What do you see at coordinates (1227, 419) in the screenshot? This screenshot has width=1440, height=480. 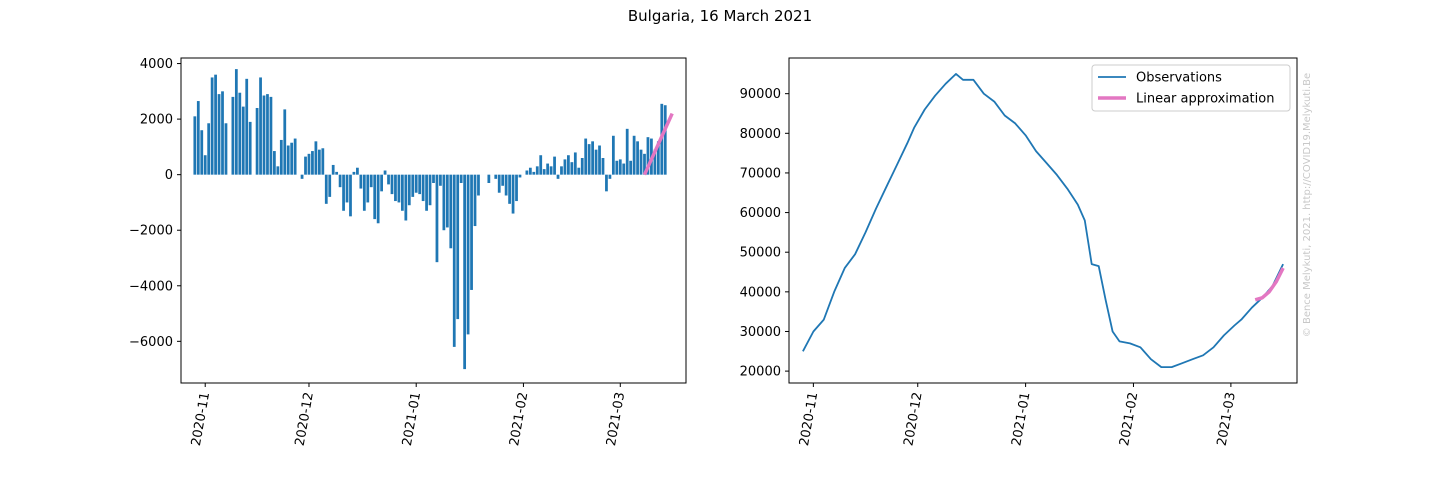 I see `line-xtick-label: 2021-03` at bounding box center [1227, 419].